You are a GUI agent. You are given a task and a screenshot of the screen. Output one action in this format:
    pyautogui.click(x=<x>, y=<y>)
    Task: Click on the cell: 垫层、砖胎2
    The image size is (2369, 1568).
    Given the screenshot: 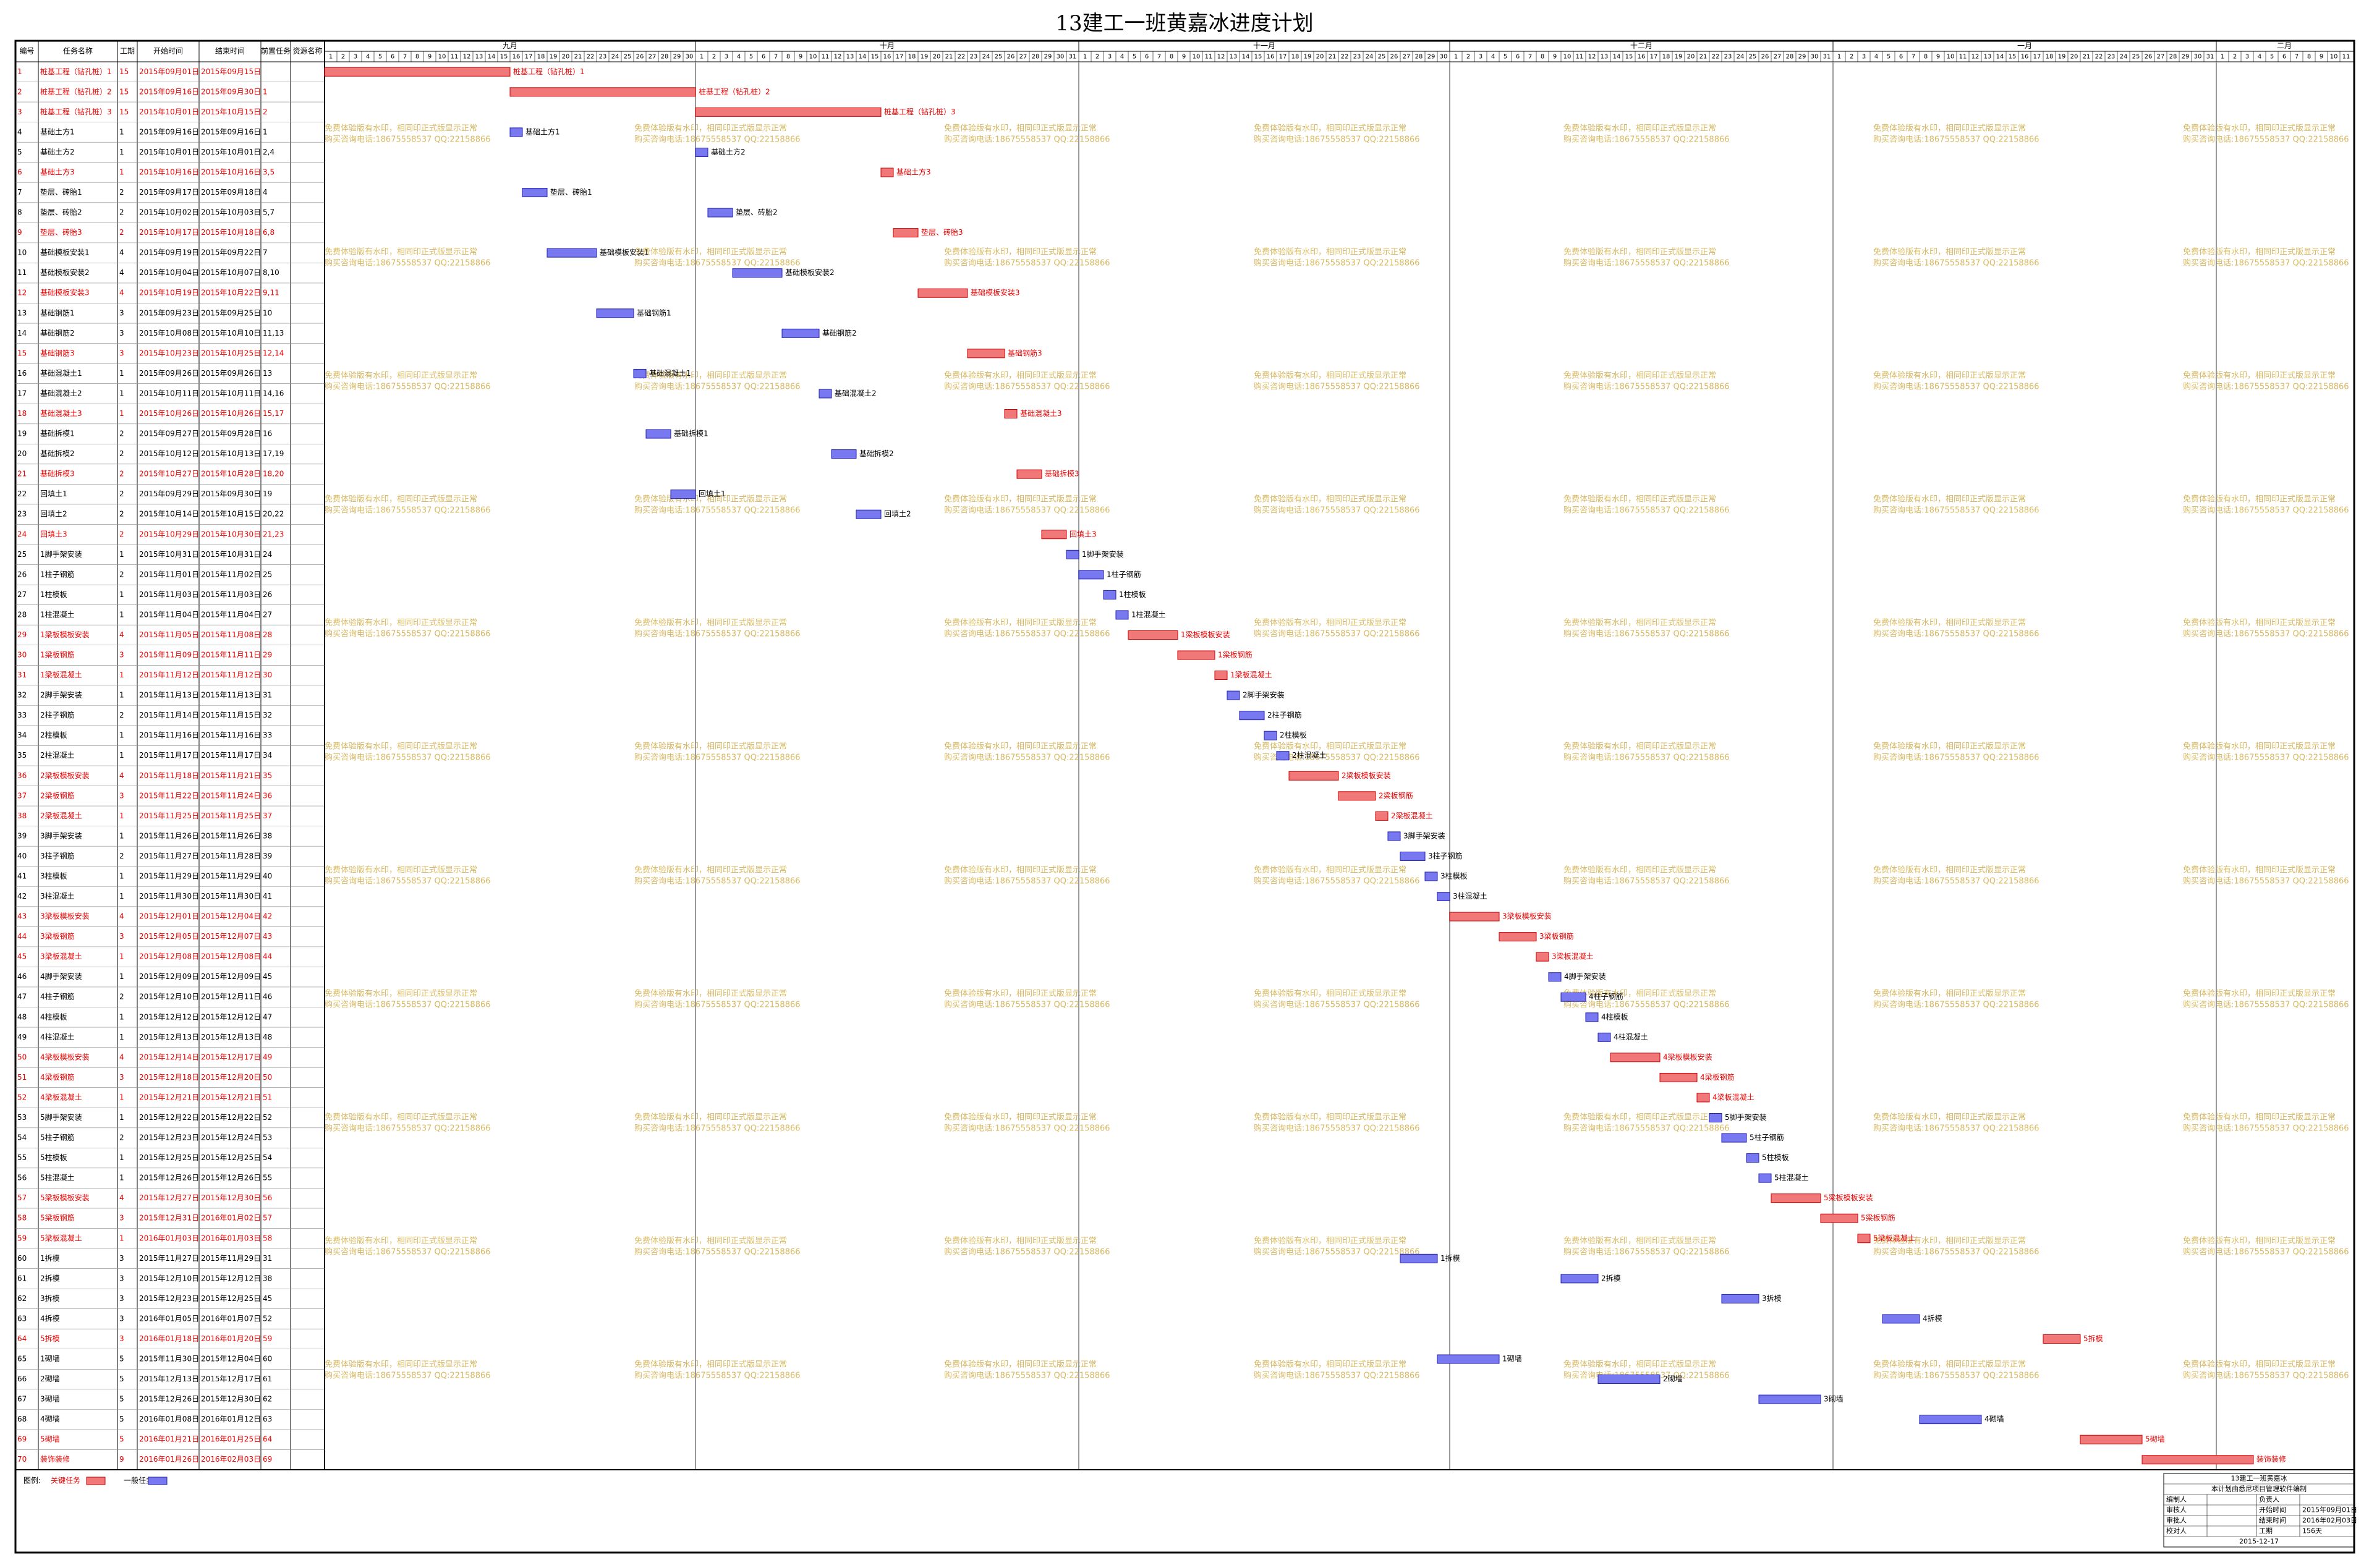 What is the action you would take?
    pyautogui.click(x=61, y=212)
    